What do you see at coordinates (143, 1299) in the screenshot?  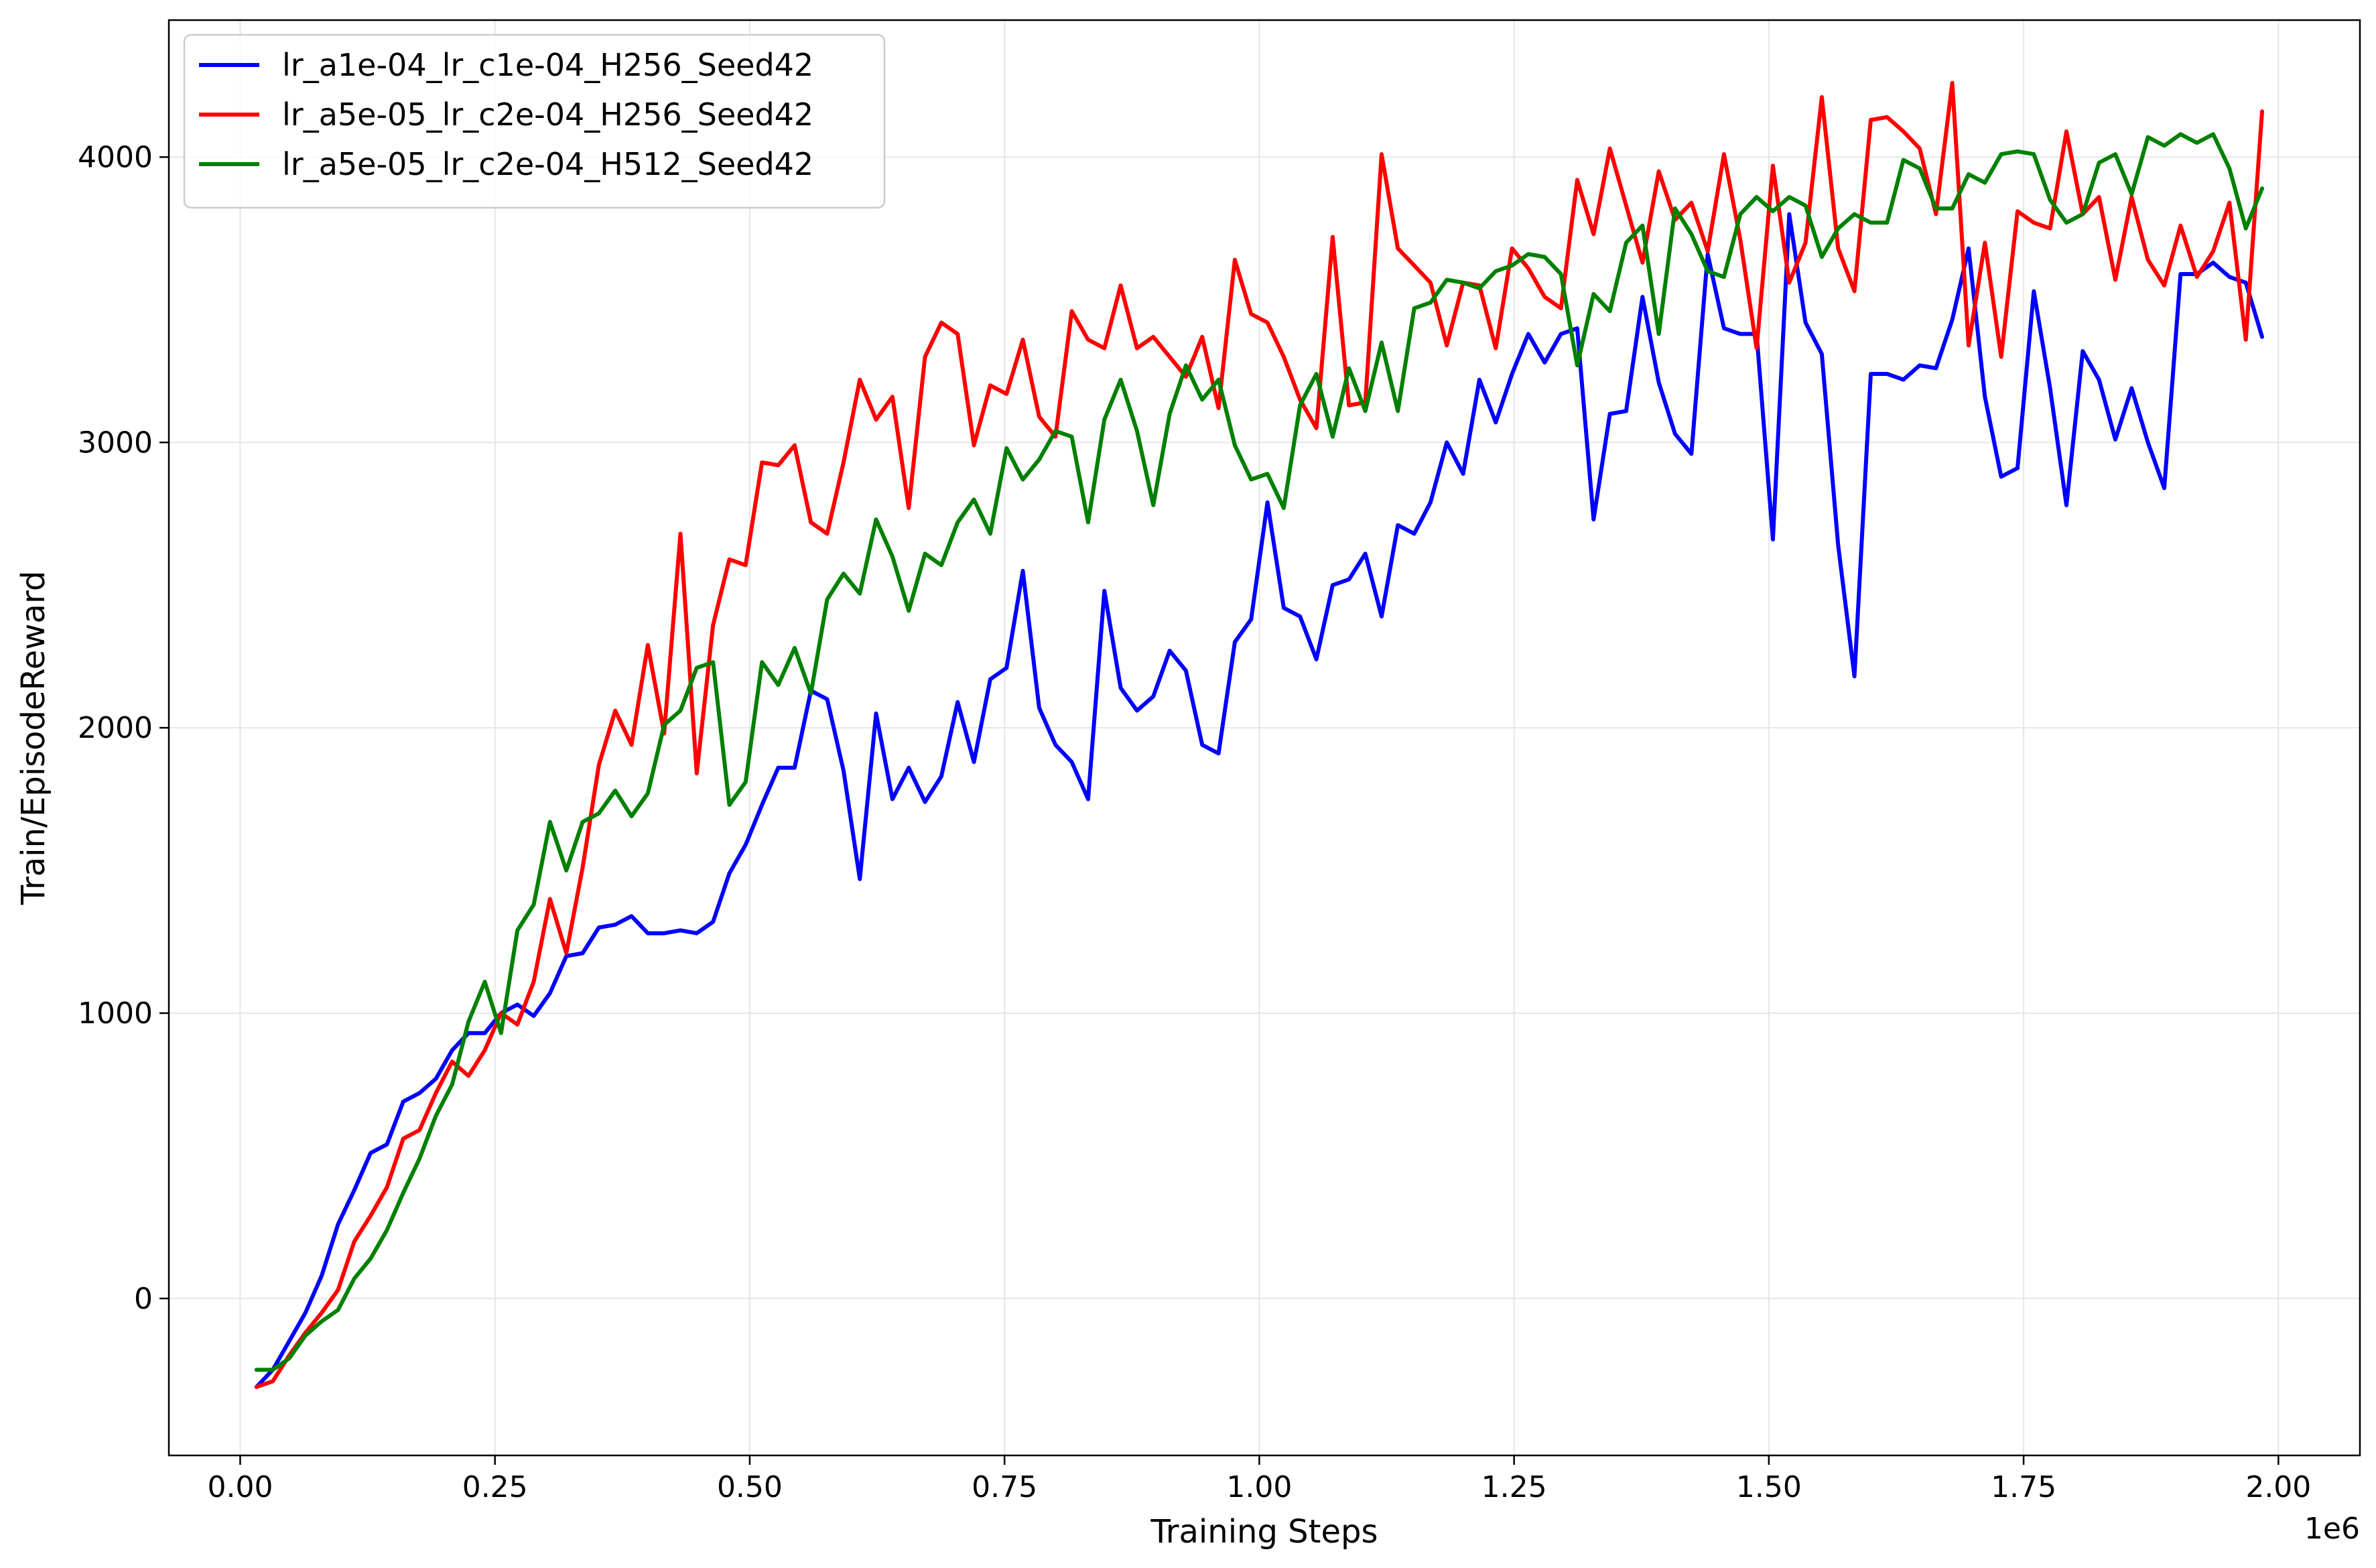 I see `y-tick-label-0: 0` at bounding box center [143, 1299].